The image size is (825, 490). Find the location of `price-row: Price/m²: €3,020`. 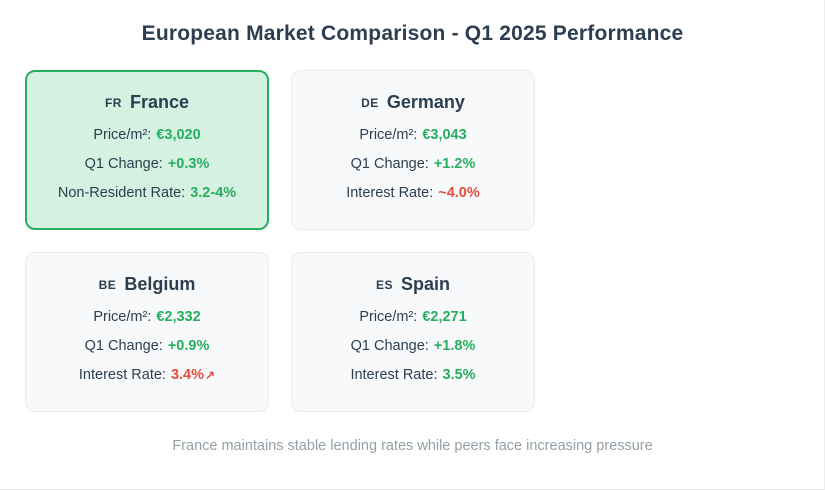

price-row: Price/m²: €3,020 is located at coordinates (146, 135).